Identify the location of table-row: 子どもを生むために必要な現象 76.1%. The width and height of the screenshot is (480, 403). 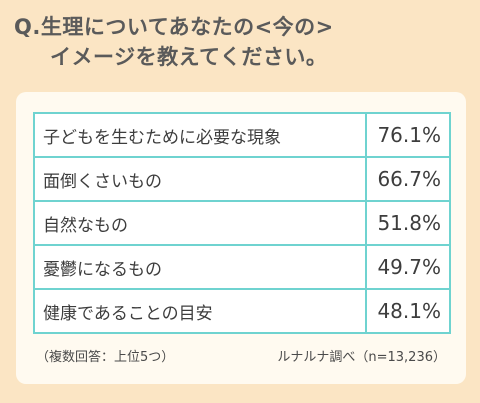
(242, 136).